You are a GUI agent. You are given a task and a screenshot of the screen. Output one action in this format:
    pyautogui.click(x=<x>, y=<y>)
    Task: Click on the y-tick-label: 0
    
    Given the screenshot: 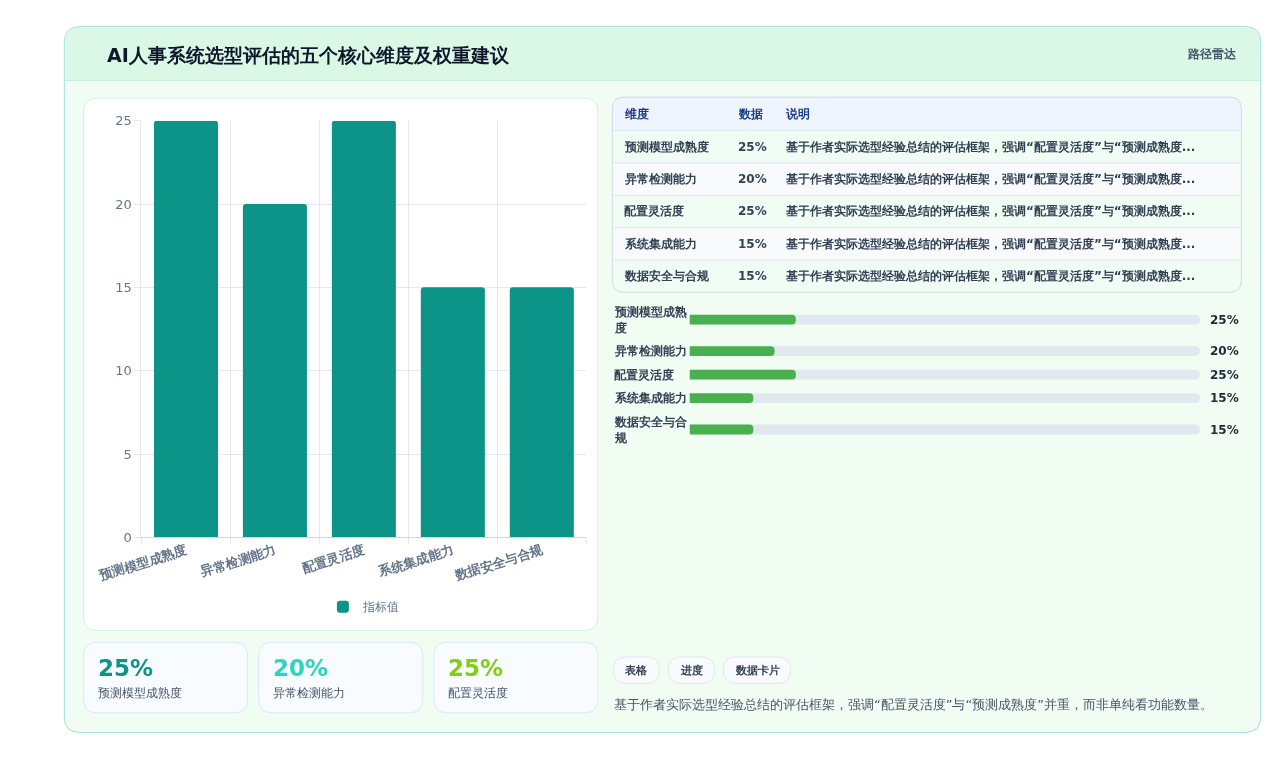 What is the action you would take?
    pyautogui.click(x=127, y=537)
    